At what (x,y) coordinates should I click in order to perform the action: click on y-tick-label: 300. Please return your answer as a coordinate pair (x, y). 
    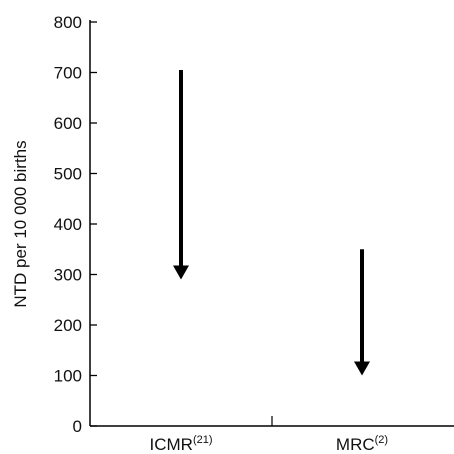
    Looking at the image, I should click on (68, 275).